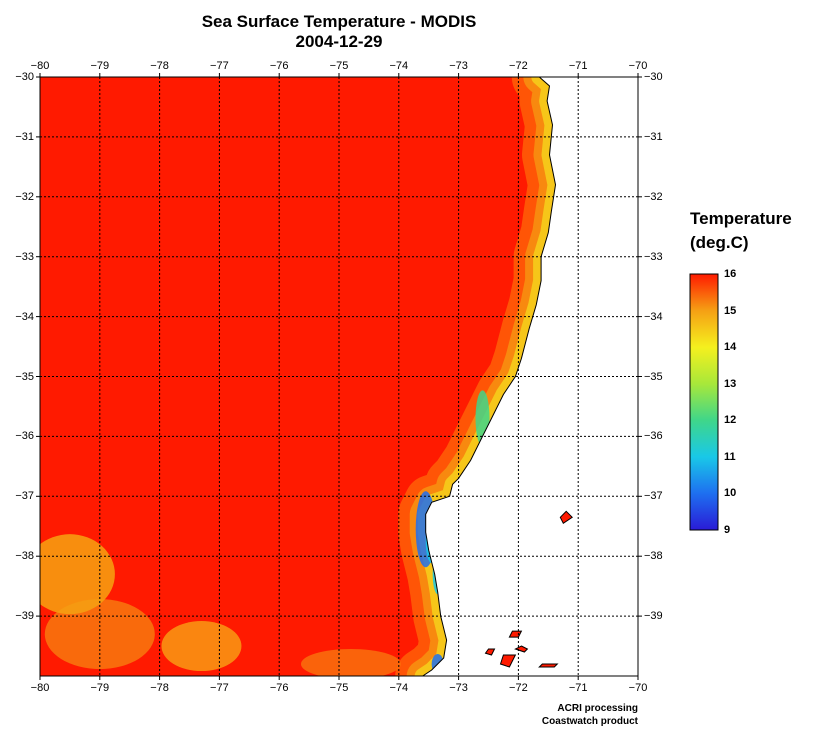 This screenshot has height=738, width=822. Describe the element at coordinates (24, 376) in the screenshot. I see `y-tick-label-left: −35` at that location.